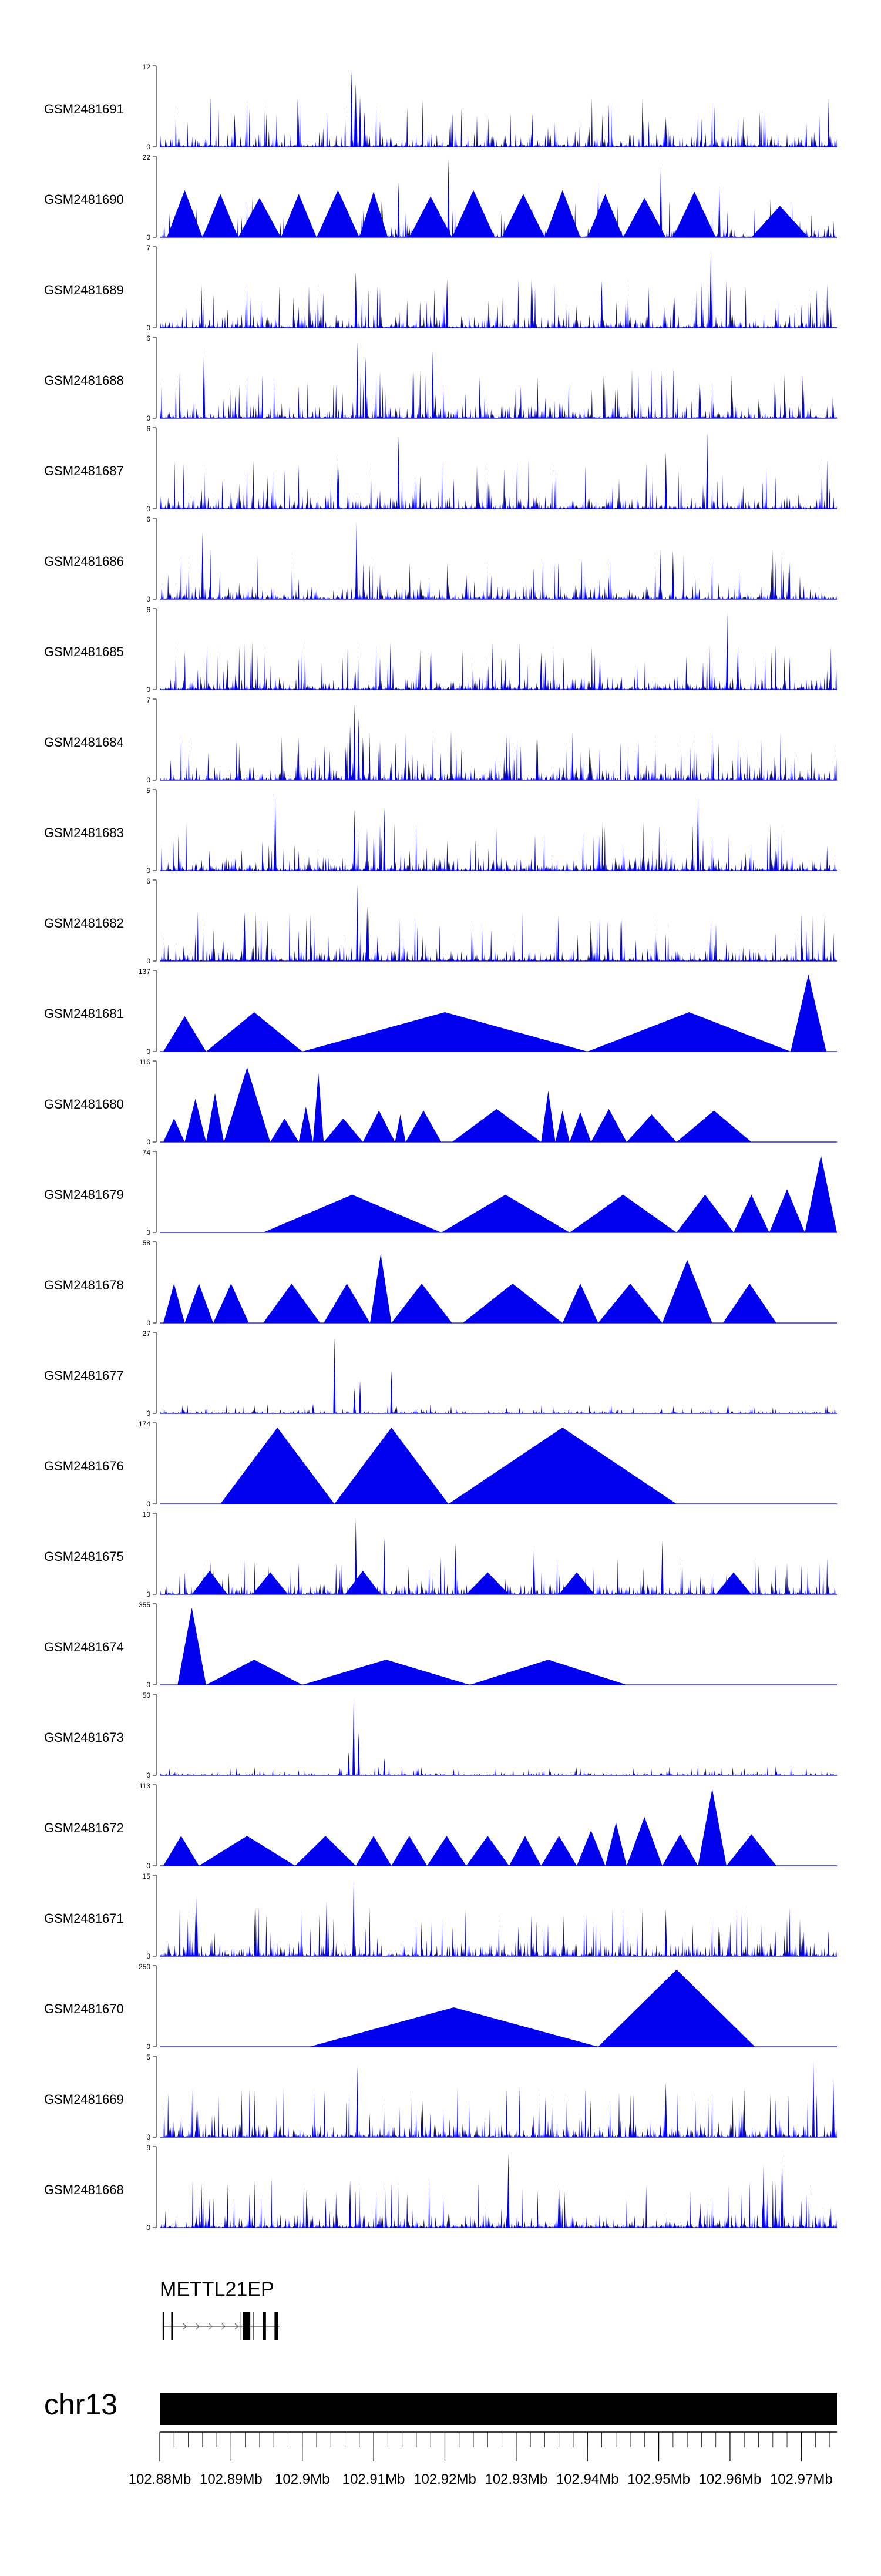 The width and height of the screenshot is (881, 2576). I want to click on track-GSM2481680: GSM2481680 116 0, so click(441, 1102).